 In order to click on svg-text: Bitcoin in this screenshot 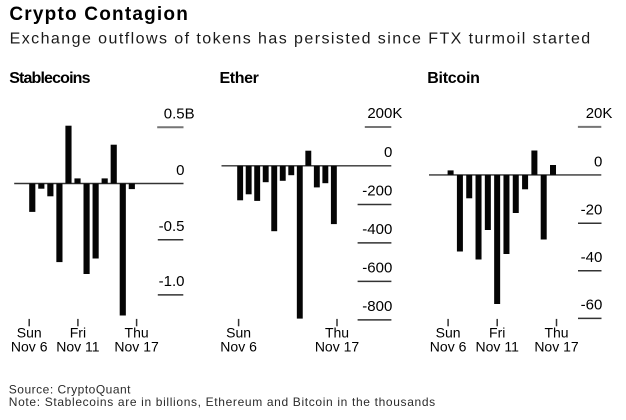, I will do `click(453, 78)`.